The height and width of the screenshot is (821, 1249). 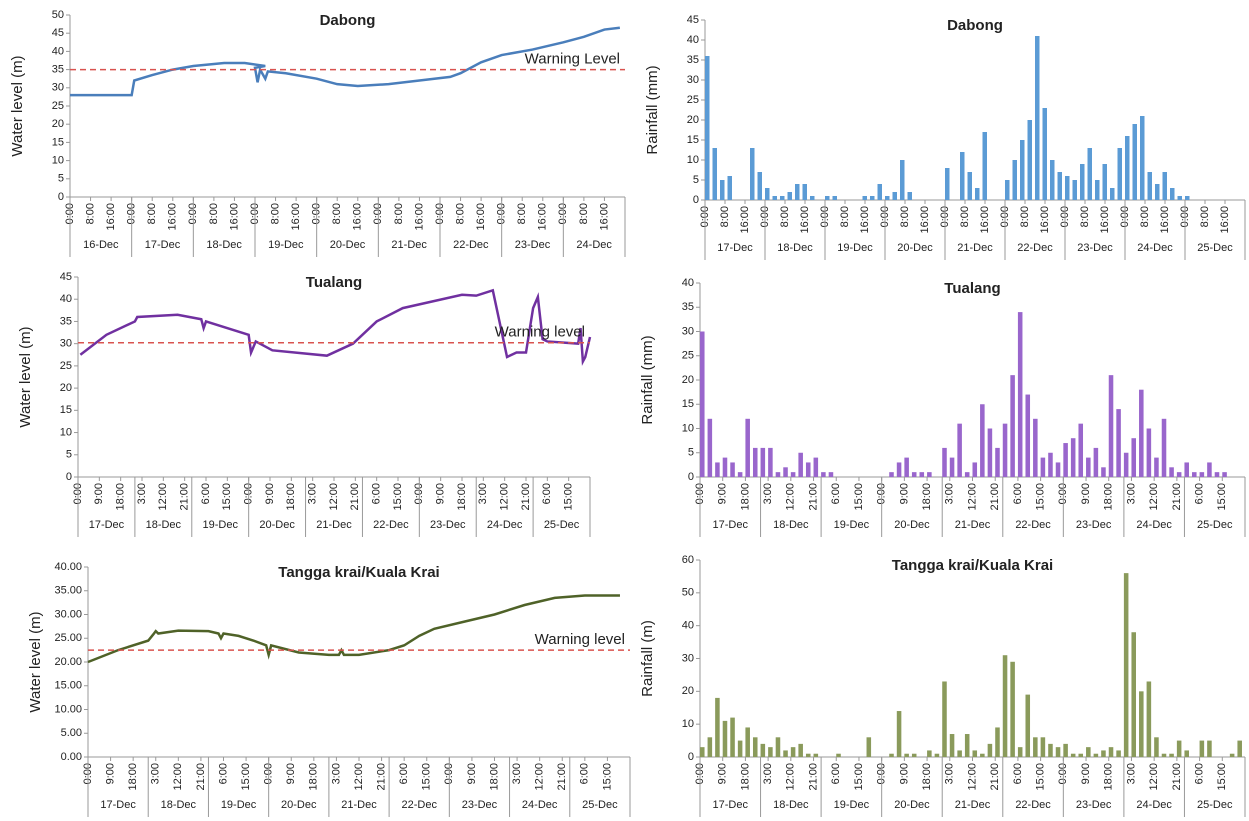 I want to click on chart-title: Tualang, so click(x=972, y=288).